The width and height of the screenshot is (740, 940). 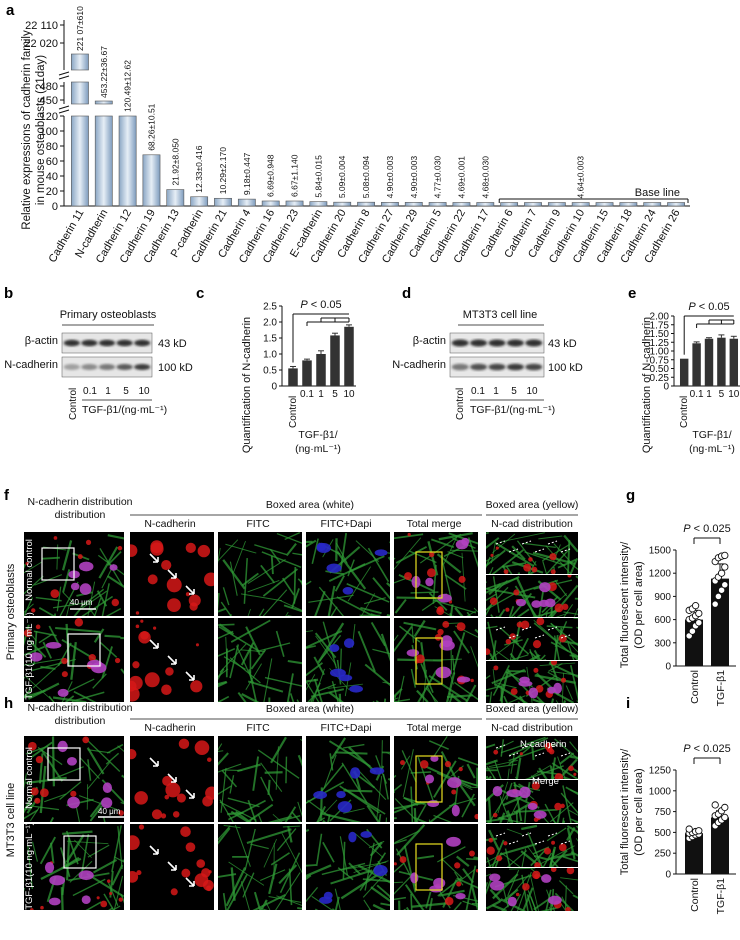 What do you see at coordinates (64, 77) in the screenshot?
I see `axis-break-mark` at bounding box center [64, 77].